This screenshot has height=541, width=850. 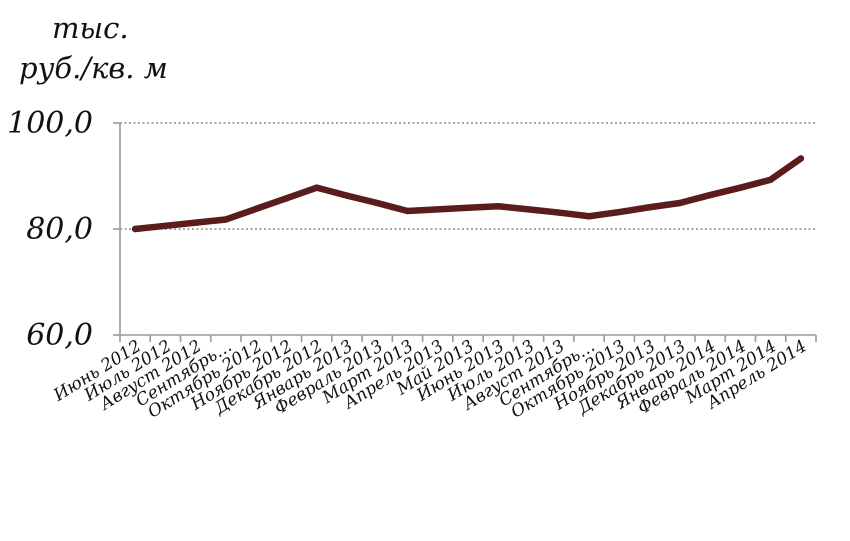 I want to click on y-tick-label: 80,0, so click(x=59, y=229).